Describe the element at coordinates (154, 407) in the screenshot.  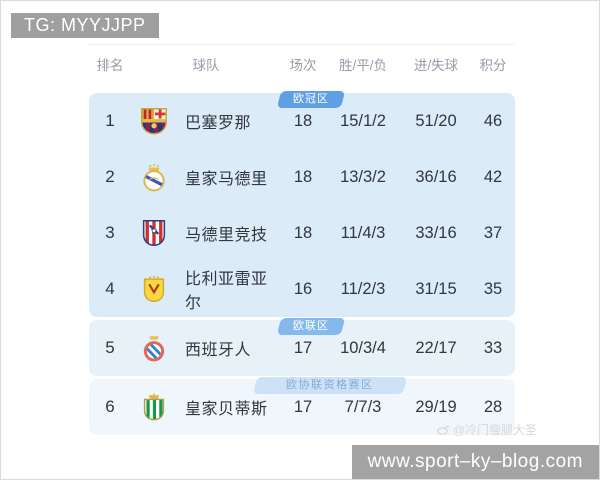
I see `team-crest-real-betis` at that location.